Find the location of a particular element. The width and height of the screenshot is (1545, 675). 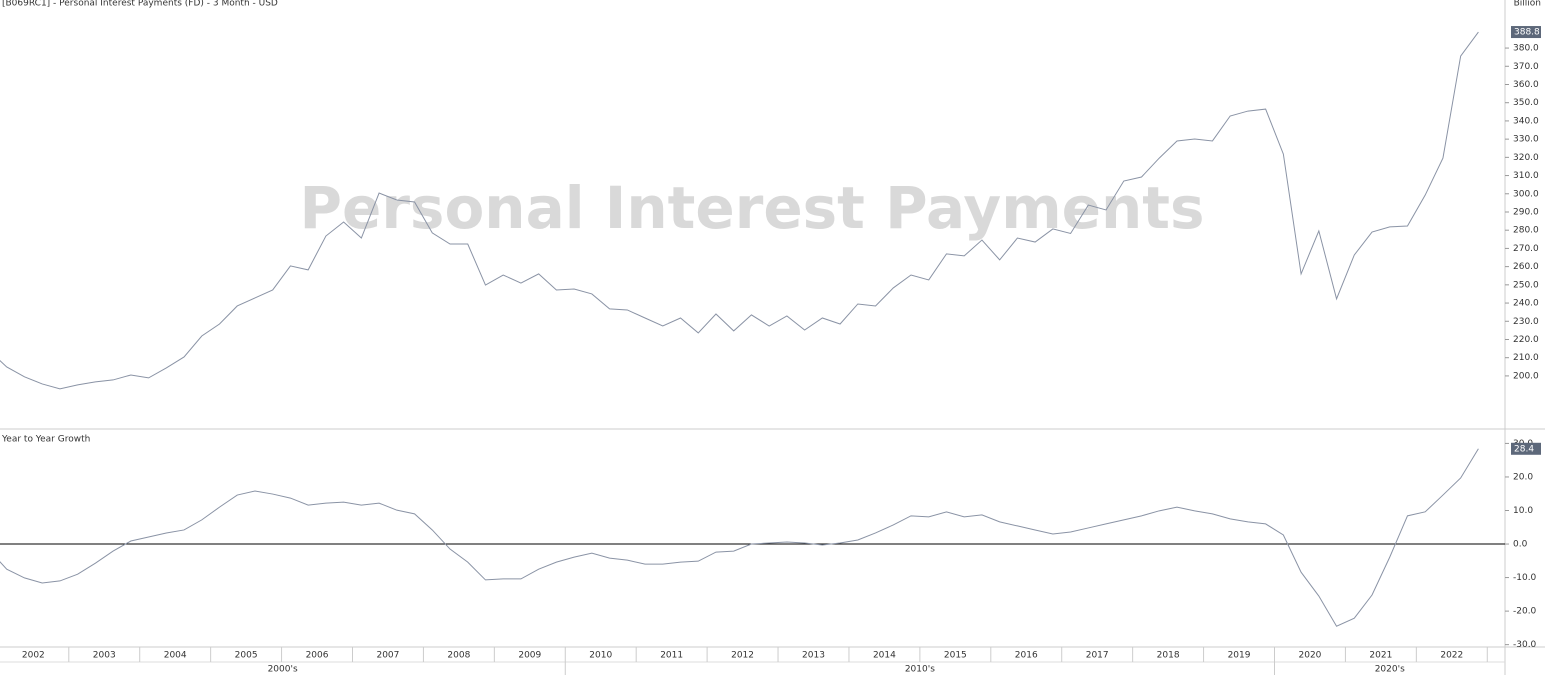

x-tick-label: 2012 is located at coordinates (742, 656).